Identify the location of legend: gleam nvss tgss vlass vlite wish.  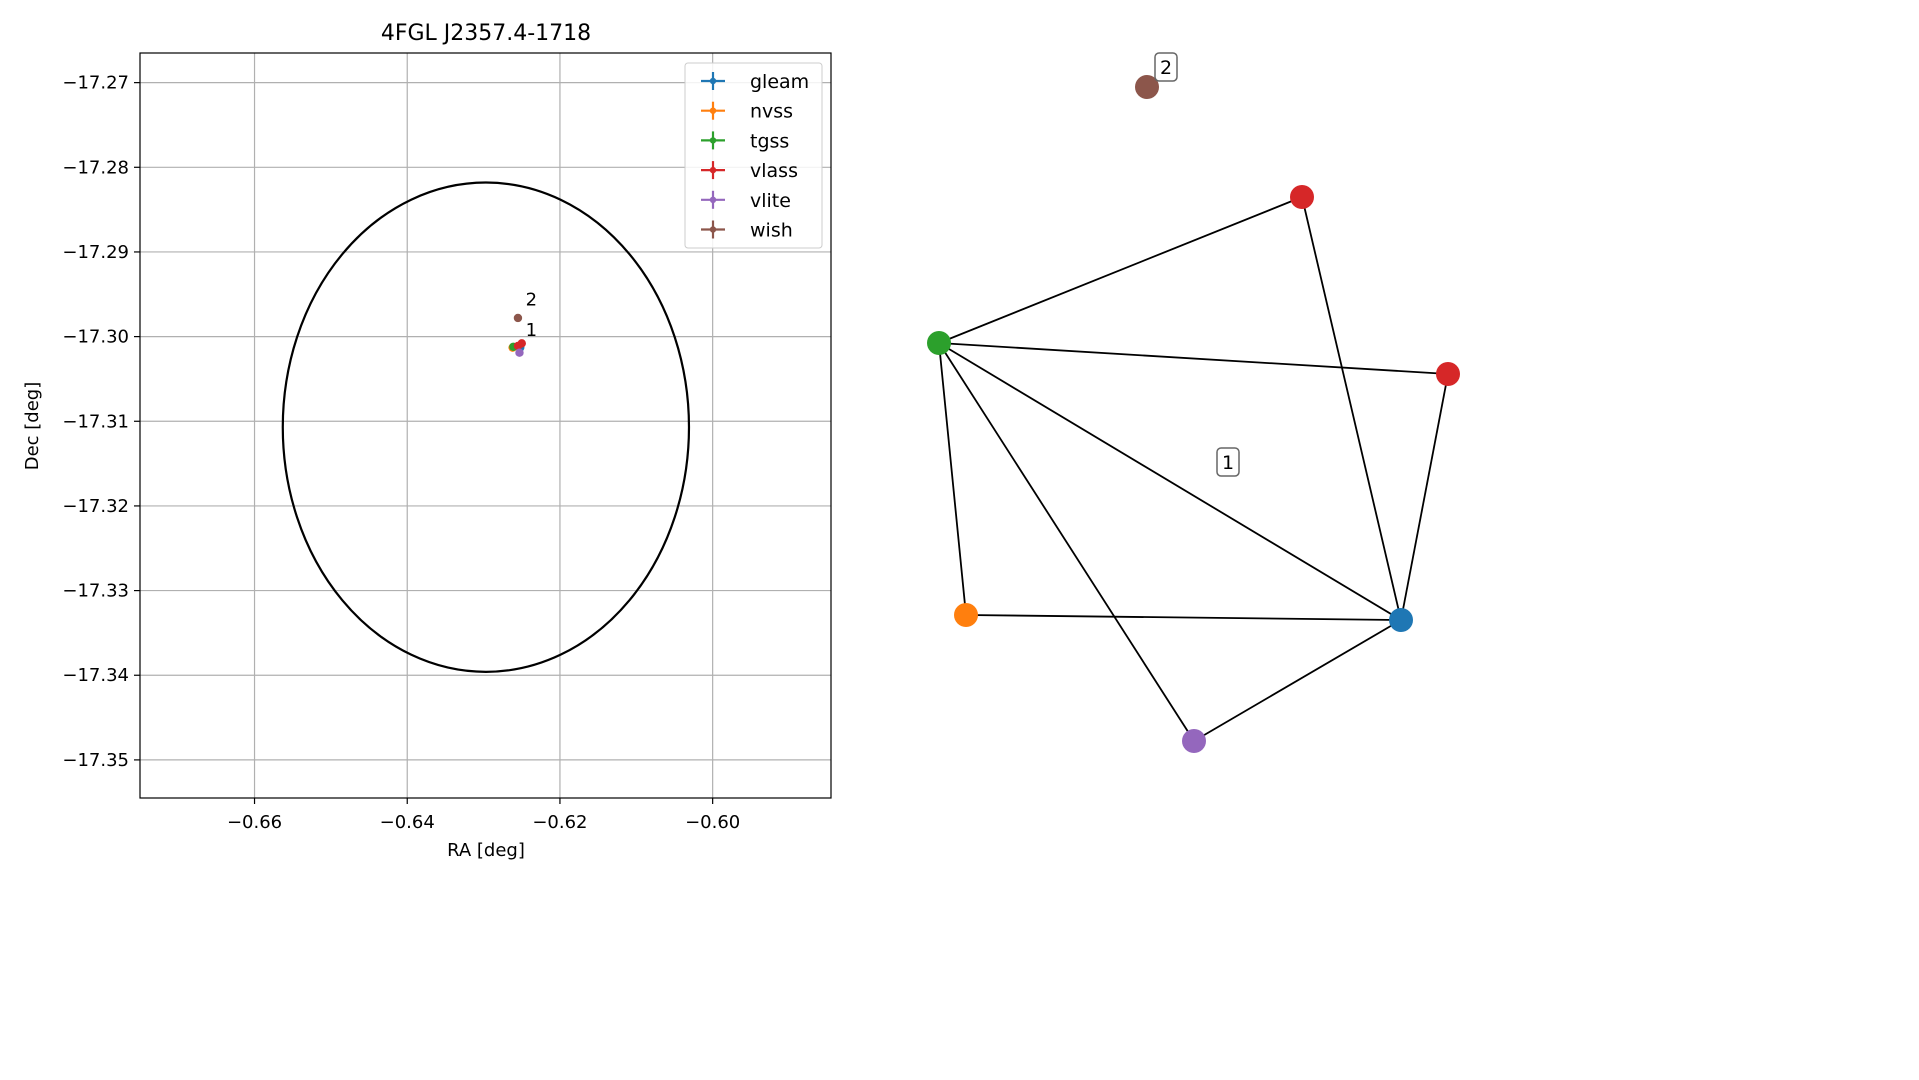
(753, 155).